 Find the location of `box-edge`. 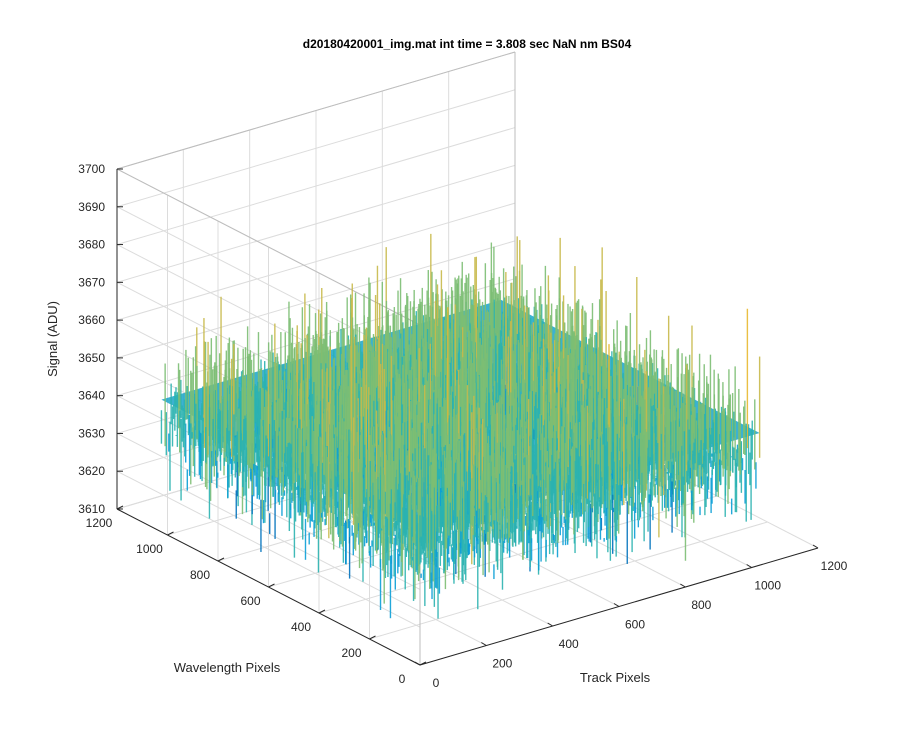

box-edge is located at coordinates (316, 110).